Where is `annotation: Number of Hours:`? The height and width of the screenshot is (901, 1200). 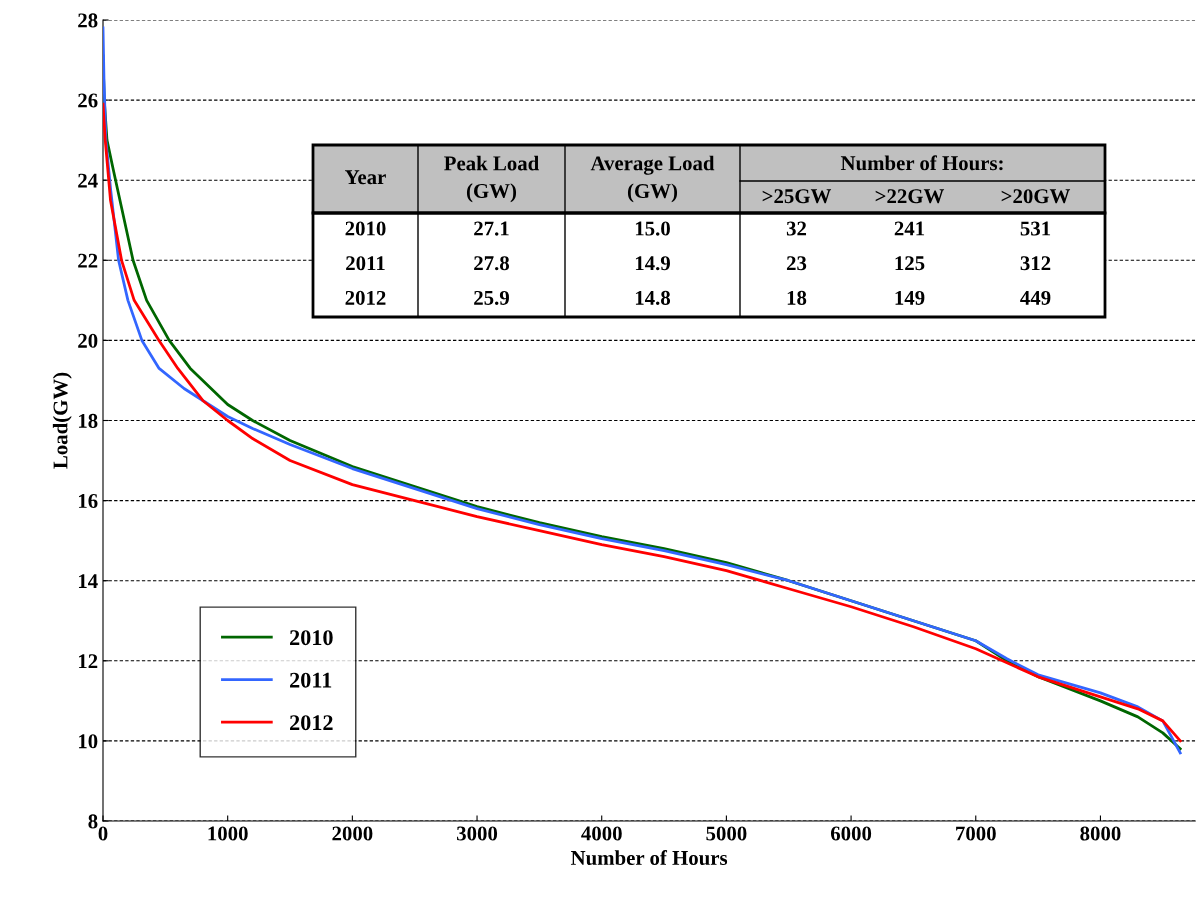 annotation: Number of Hours: is located at coordinates (921, 163).